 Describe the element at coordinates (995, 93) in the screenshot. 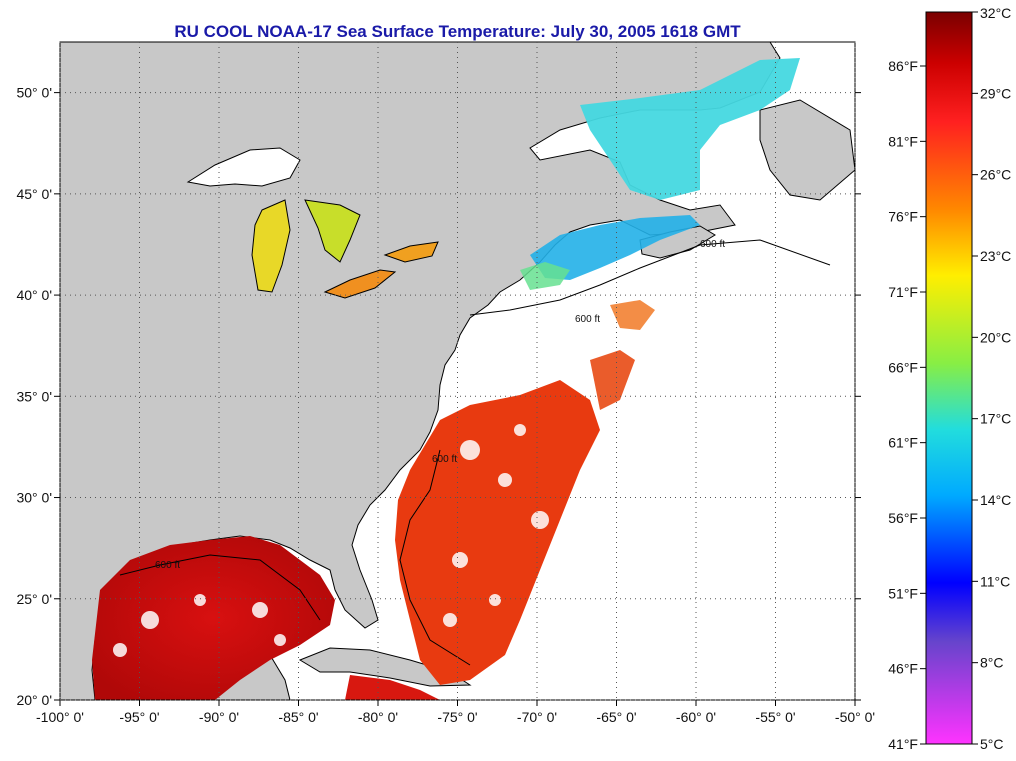

I see `colorbar-celsius-label: 29°C` at that location.